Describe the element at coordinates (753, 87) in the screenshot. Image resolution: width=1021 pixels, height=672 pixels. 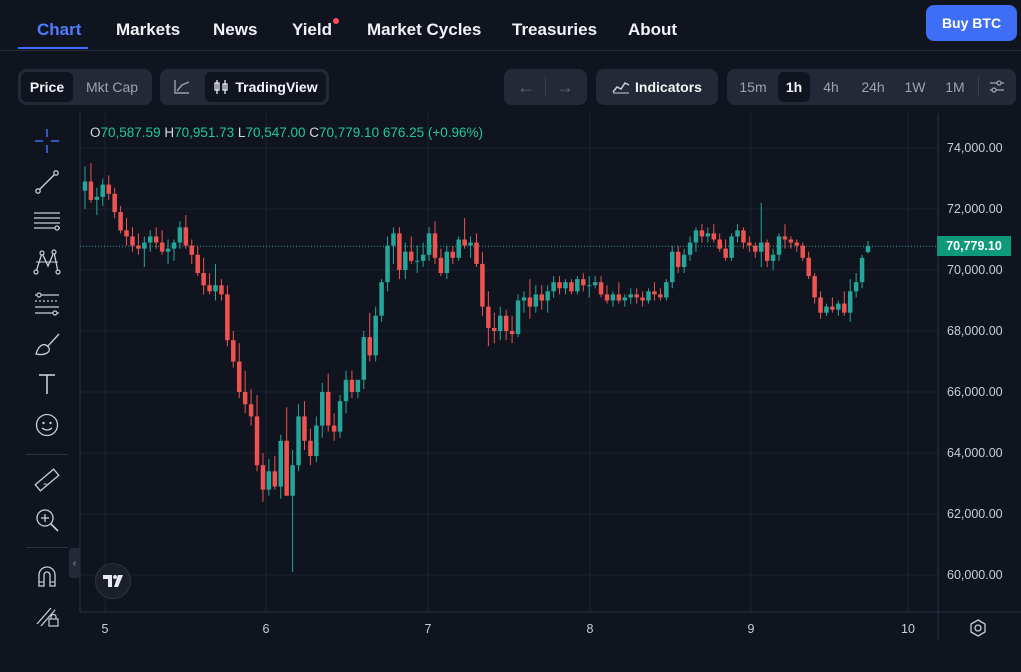
I see `interval-15m: 15m` at that location.